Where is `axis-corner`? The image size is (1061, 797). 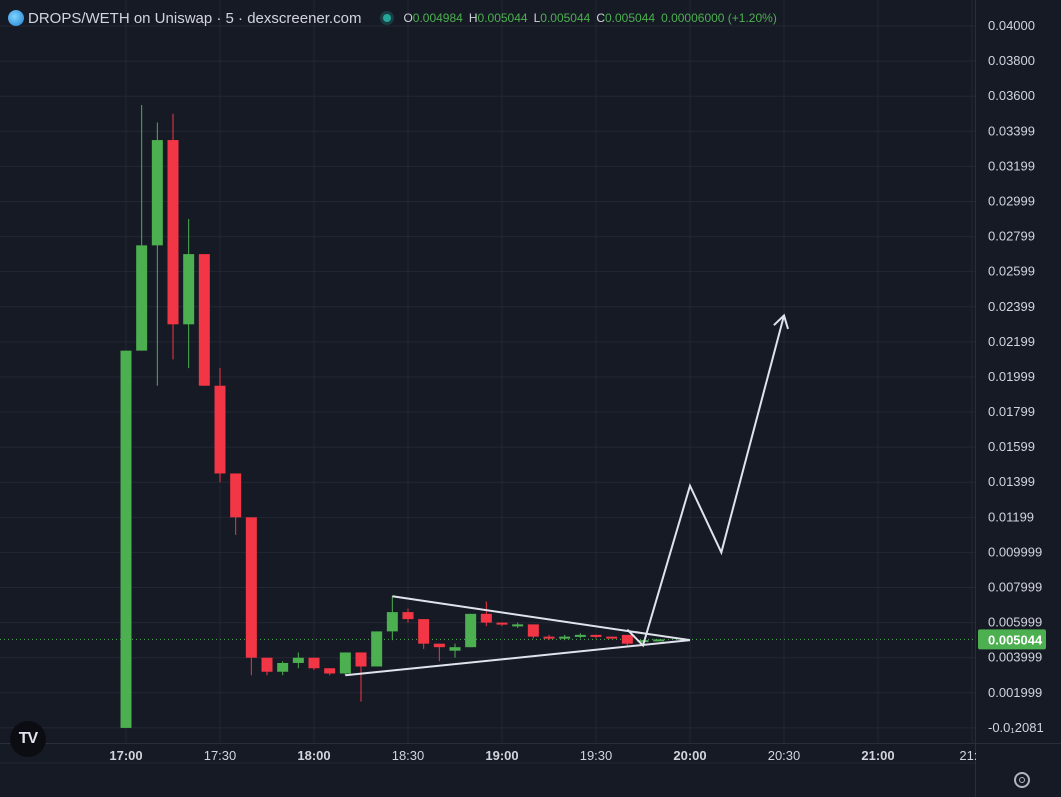
axis-corner is located at coordinates (1018, 770).